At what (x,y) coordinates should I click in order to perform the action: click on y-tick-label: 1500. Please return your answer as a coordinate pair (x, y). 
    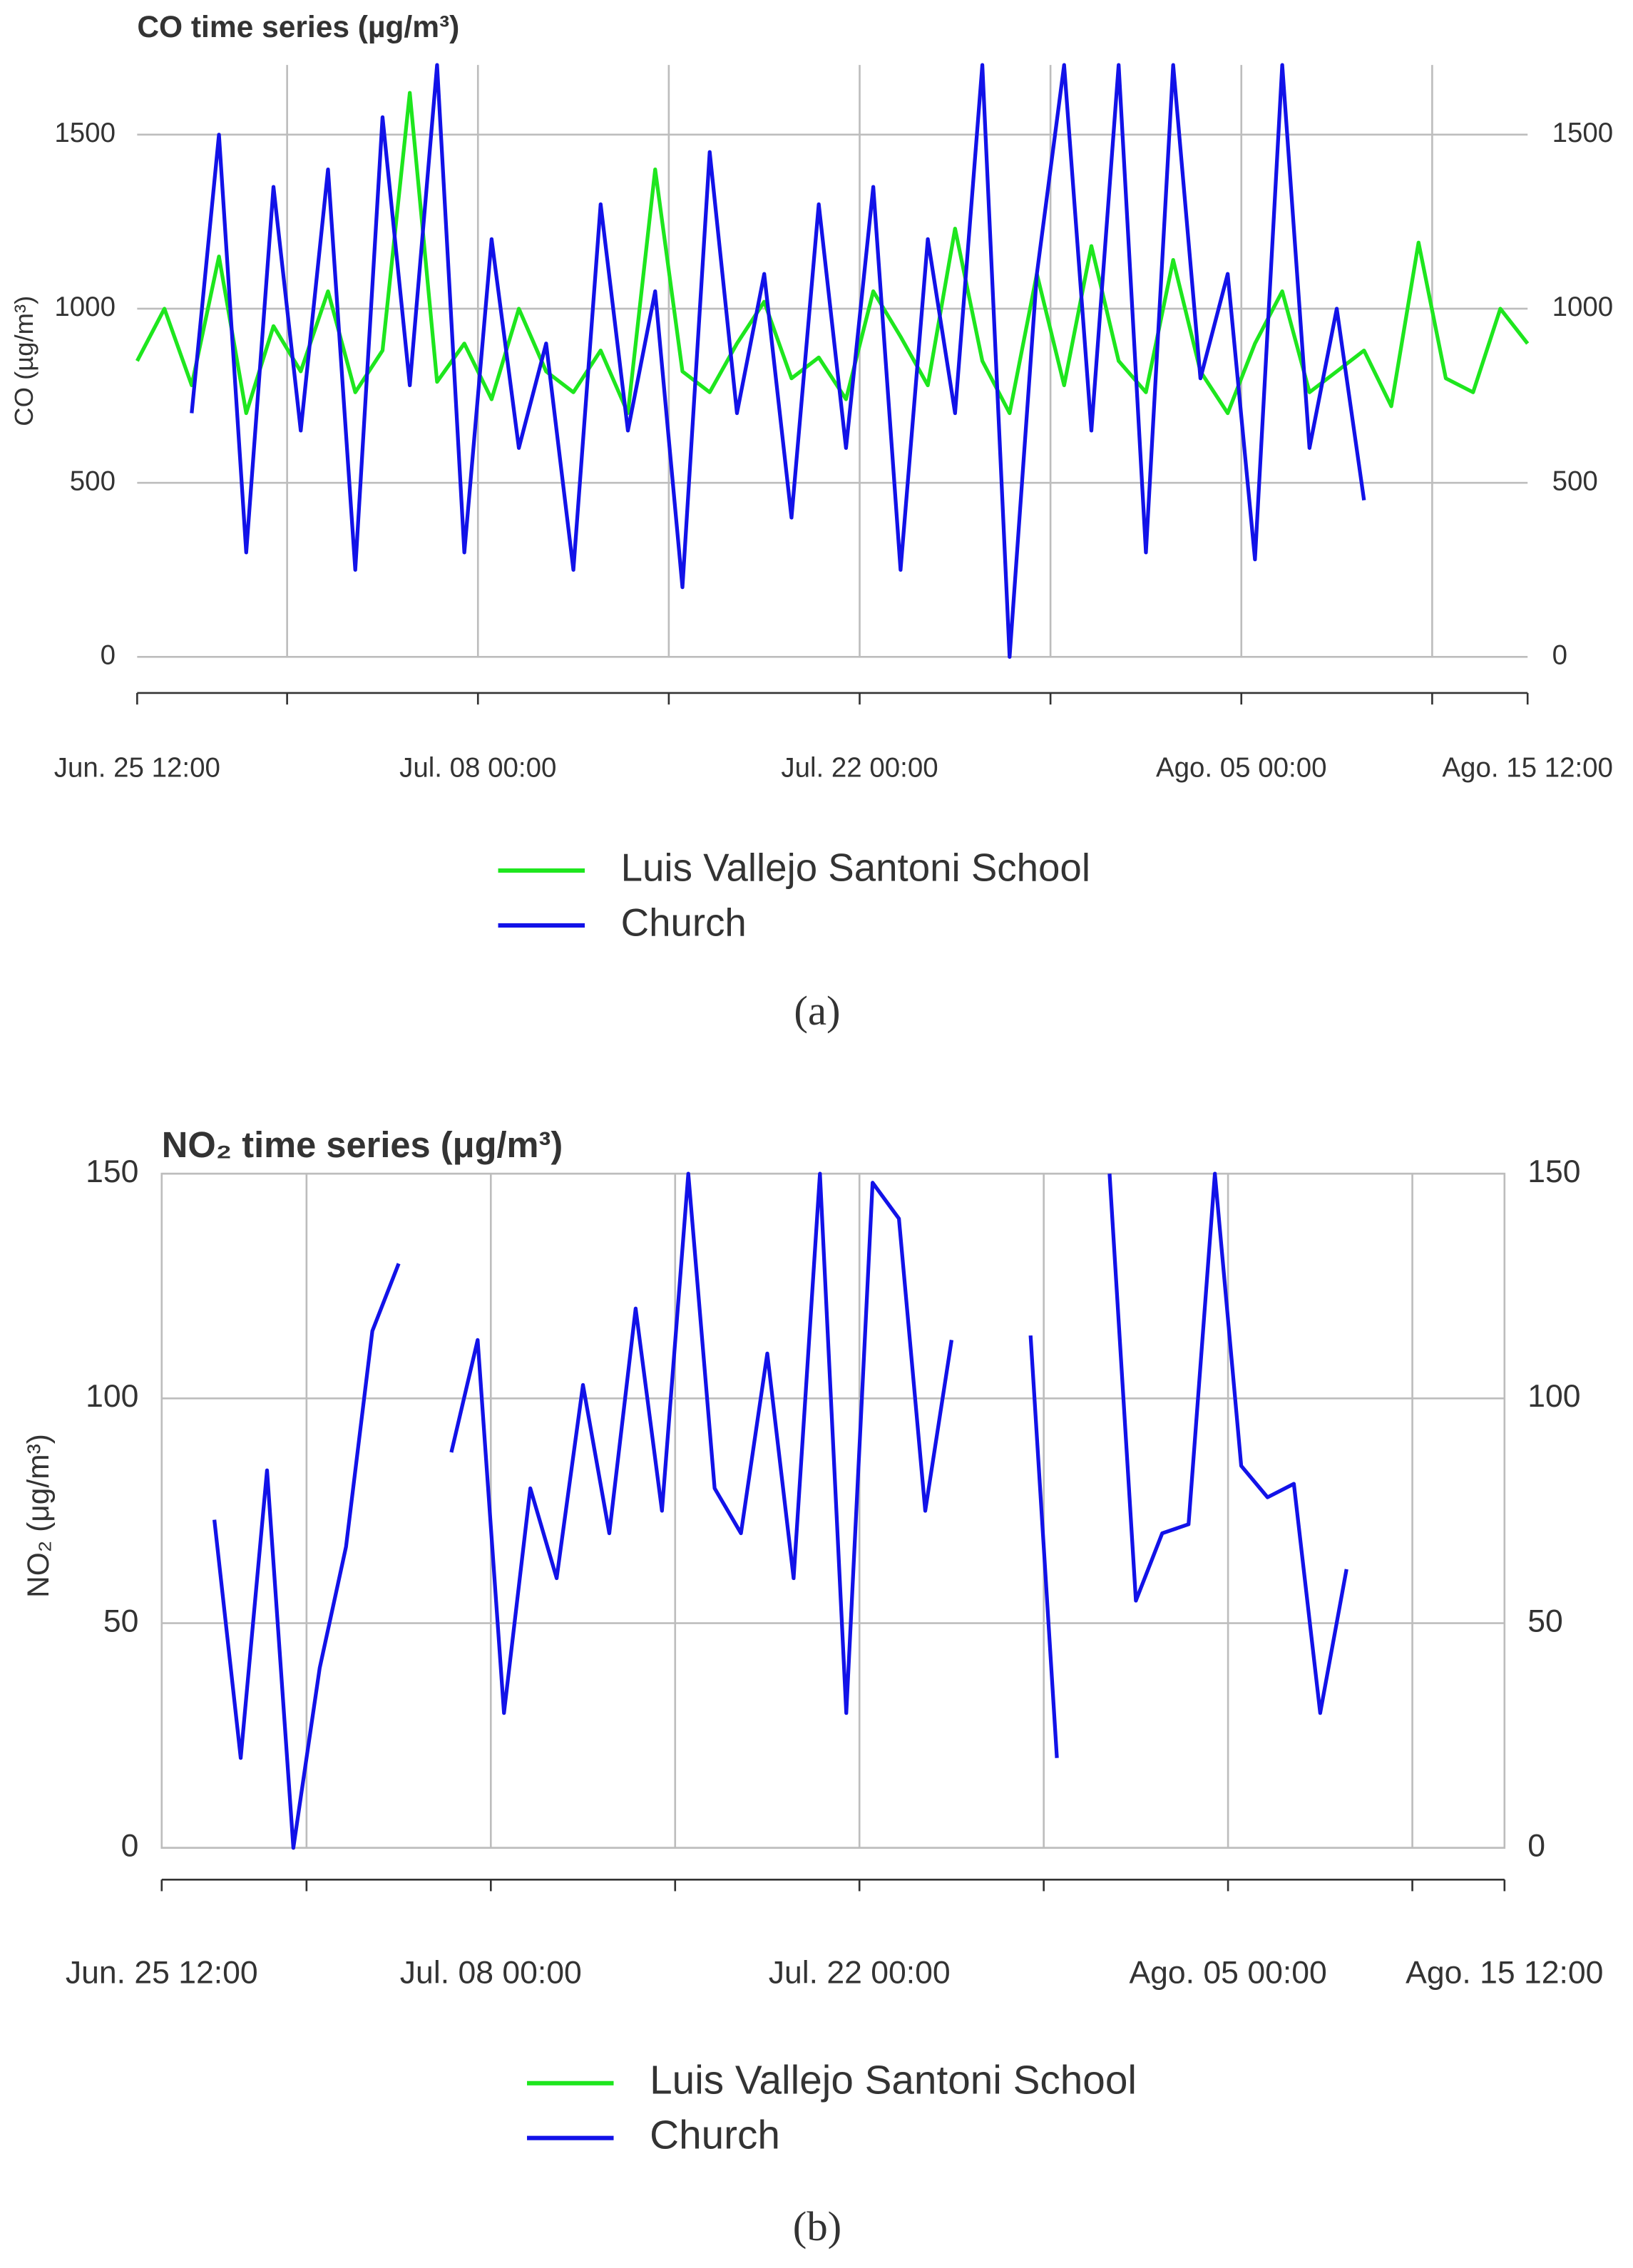
    Looking at the image, I should click on (85, 133).